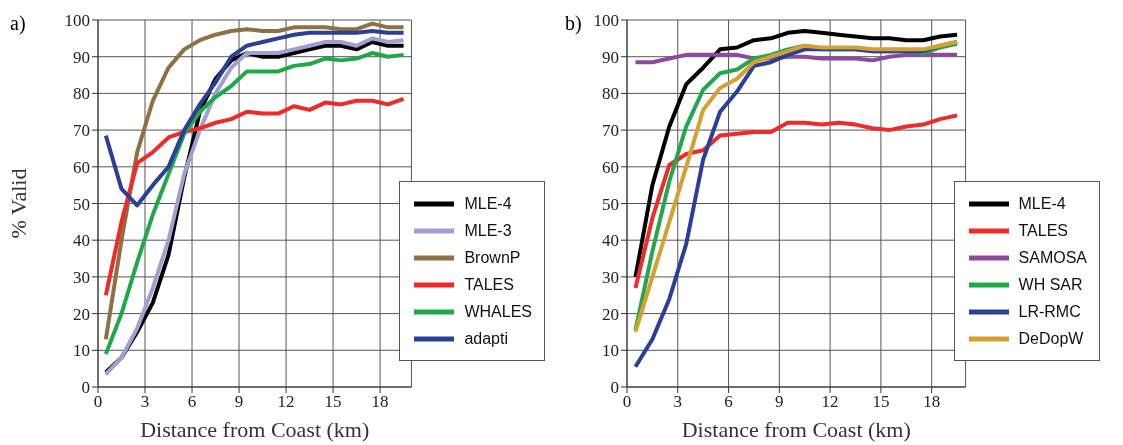 This screenshot has width=1123, height=445. Describe the element at coordinates (488, 230) in the screenshot. I see `legend-label: MLE-3` at that location.